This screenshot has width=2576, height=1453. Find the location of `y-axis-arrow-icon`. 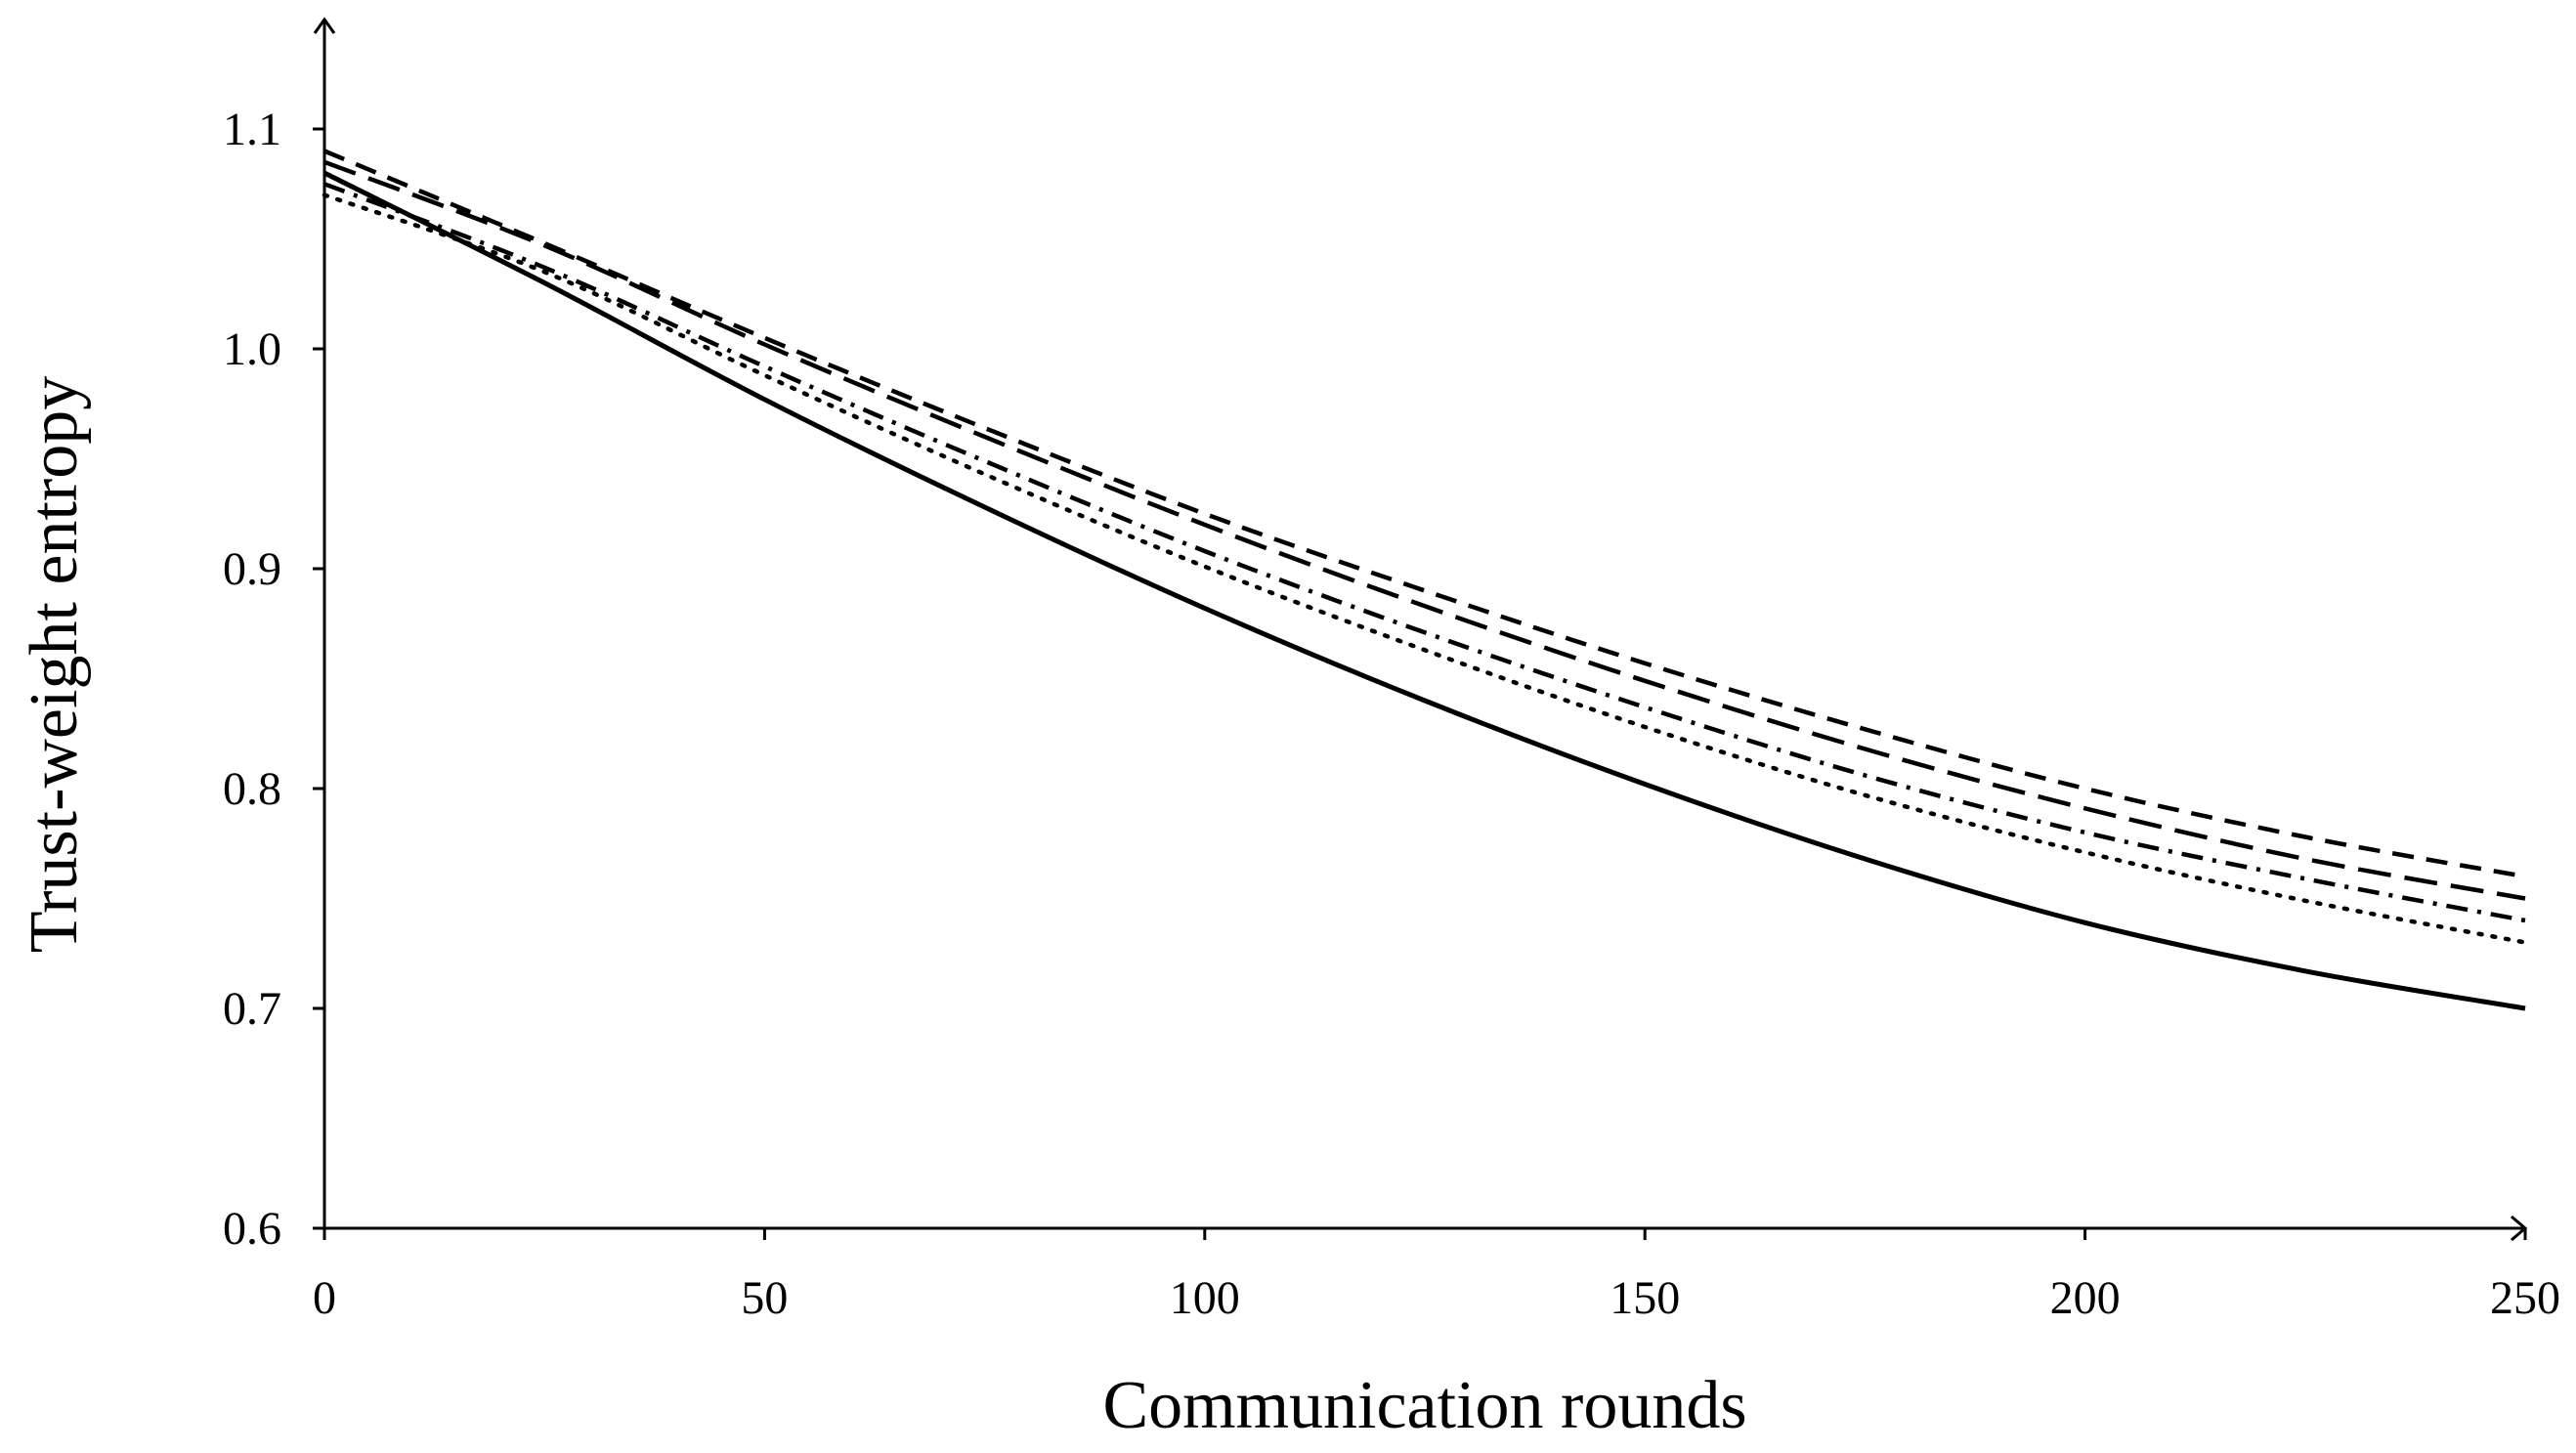

y-axis-arrow-icon is located at coordinates (325, 25).